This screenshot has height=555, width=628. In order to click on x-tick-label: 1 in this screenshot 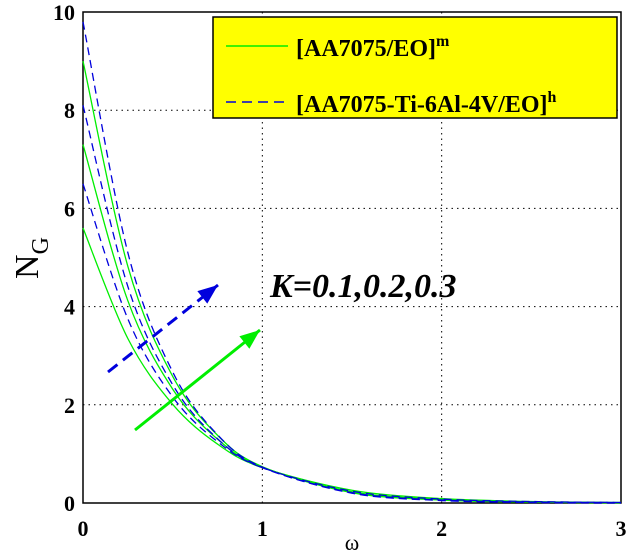, I will do `click(262, 528)`.